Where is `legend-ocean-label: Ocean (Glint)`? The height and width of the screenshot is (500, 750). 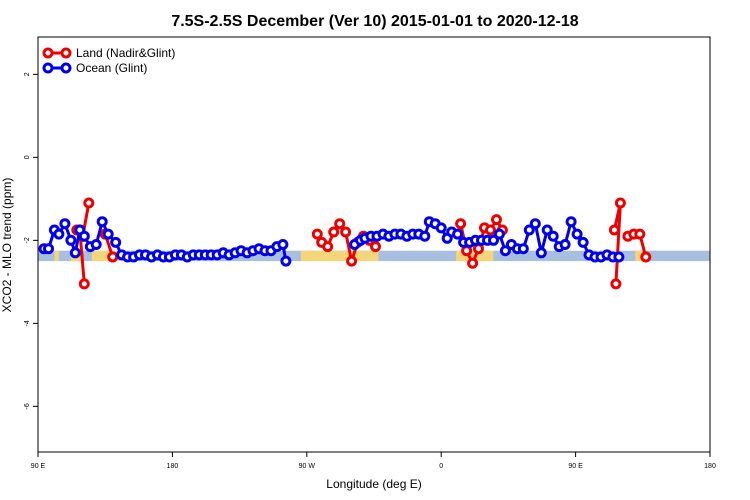 legend-ocean-label: Ocean (Glint) is located at coordinates (111, 68).